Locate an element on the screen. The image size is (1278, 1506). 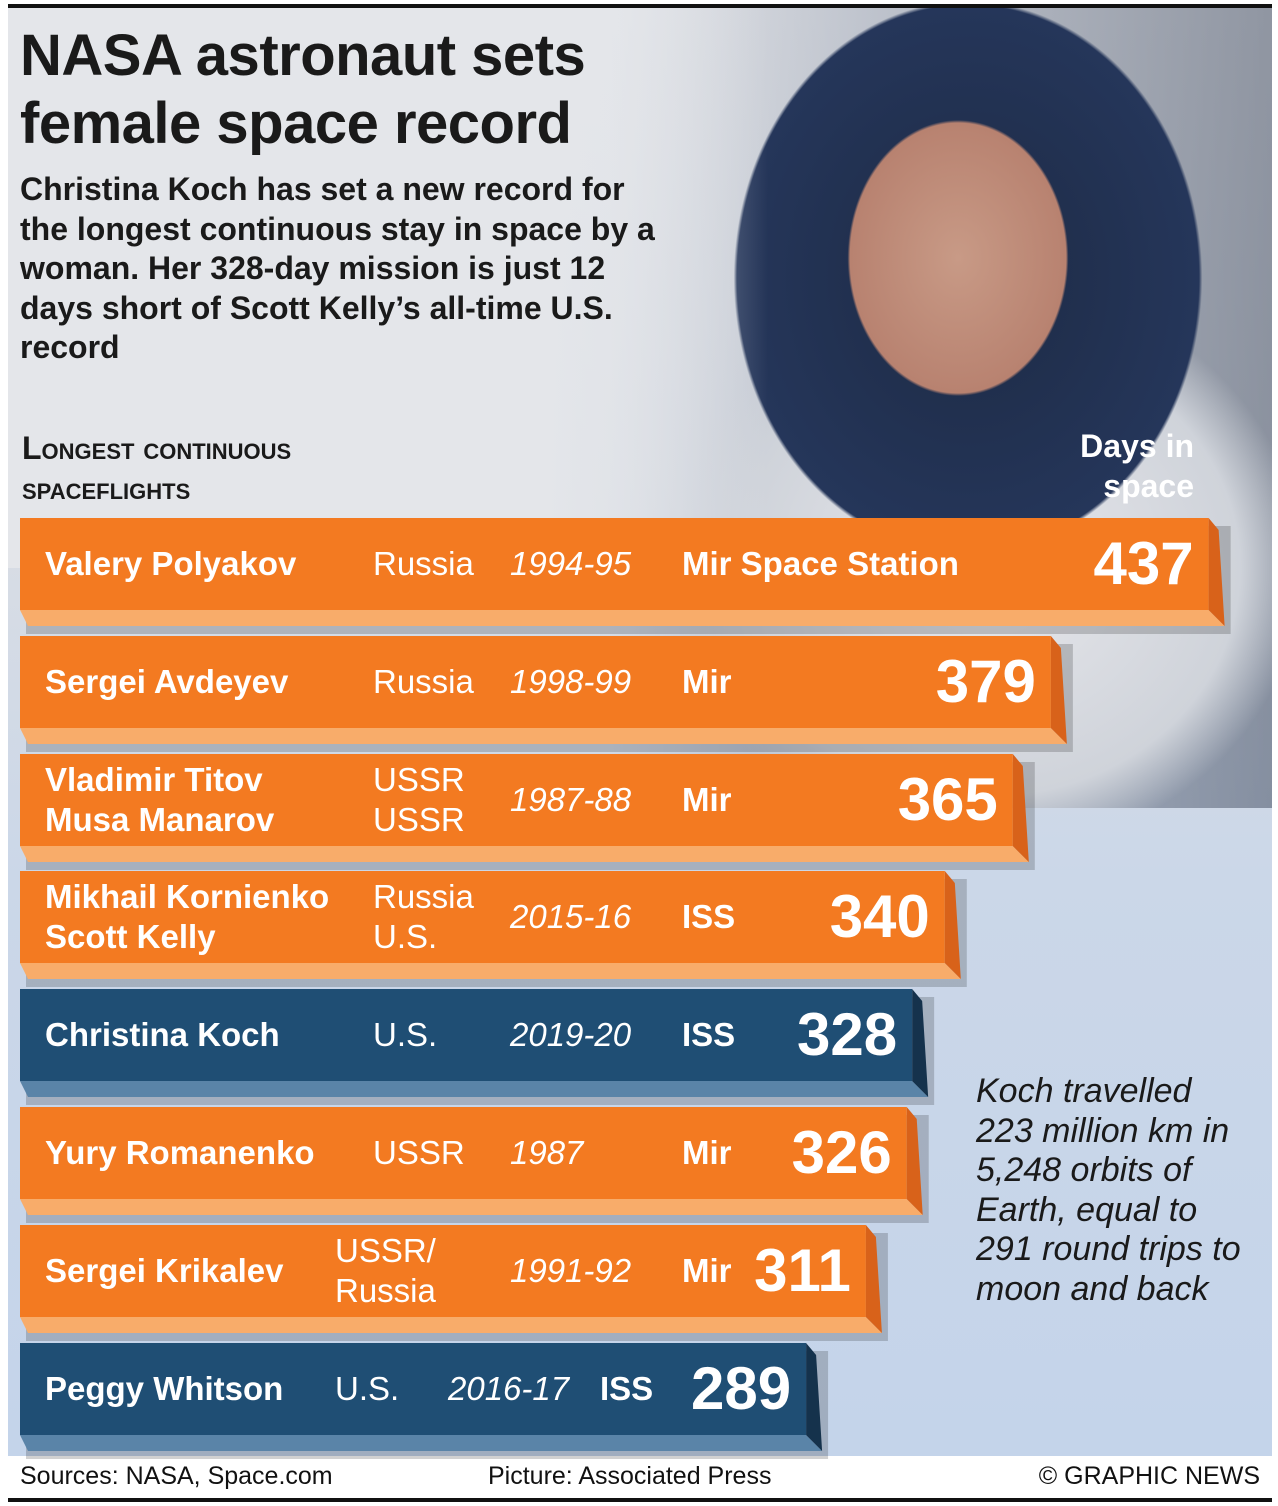
space-station: Mir Space Station is located at coordinates (820, 563).